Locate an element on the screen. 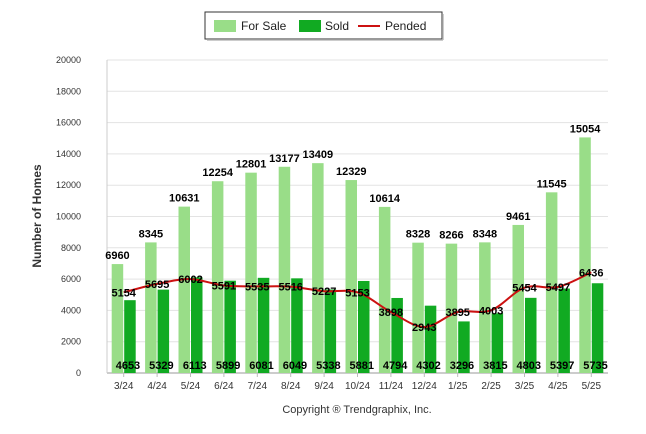  data-label-for-sale: 13409 is located at coordinates (318, 155).